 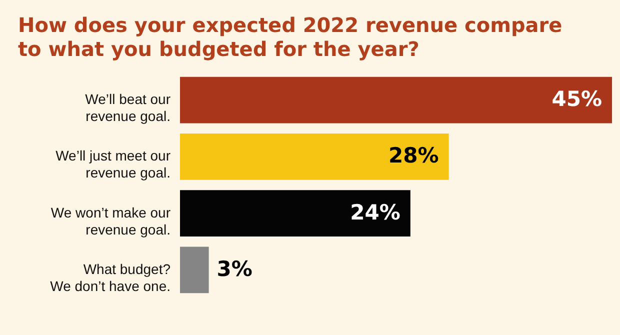 What do you see at coordinates (413, 156) in the screenshot?
I see `data-label: 28%` at bounding box center [413, 156].